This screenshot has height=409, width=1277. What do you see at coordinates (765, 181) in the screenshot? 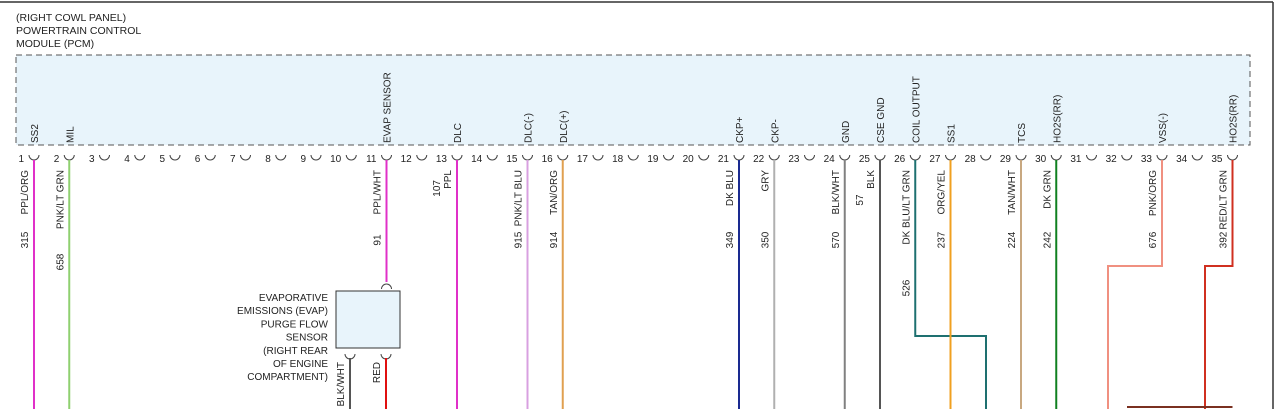
I see `wire-color-code: GRY` at bounding box center [765, 181].